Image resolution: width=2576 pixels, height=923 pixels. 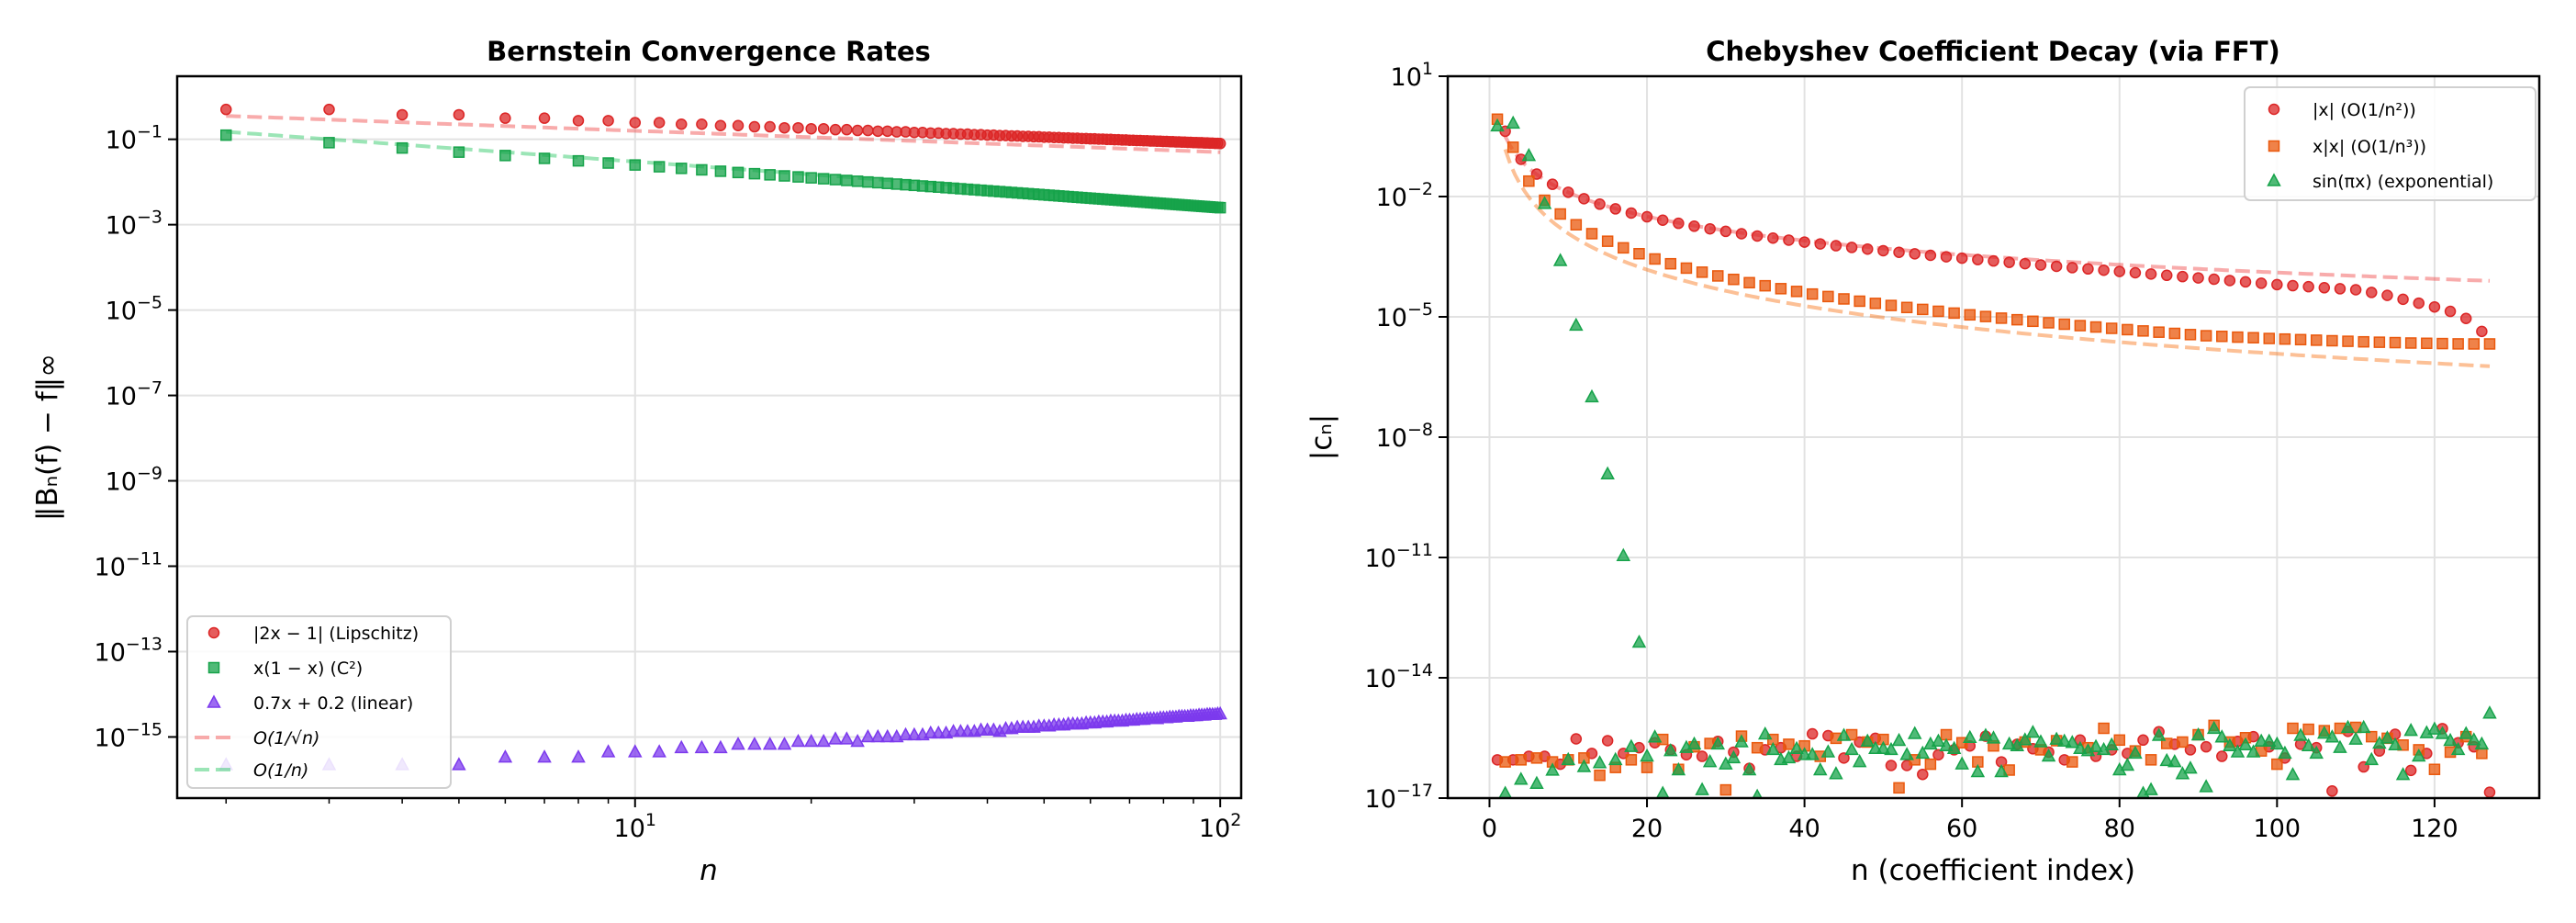 I want to click on tick-exponent: −8, so click(x=1420, y=430).